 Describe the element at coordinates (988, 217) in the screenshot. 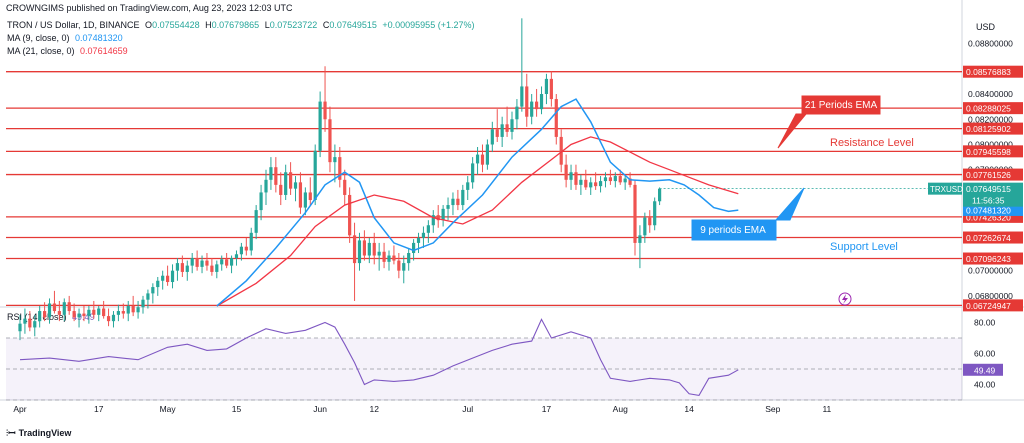

I see `level-tag-label: 0.07426320` at that location.